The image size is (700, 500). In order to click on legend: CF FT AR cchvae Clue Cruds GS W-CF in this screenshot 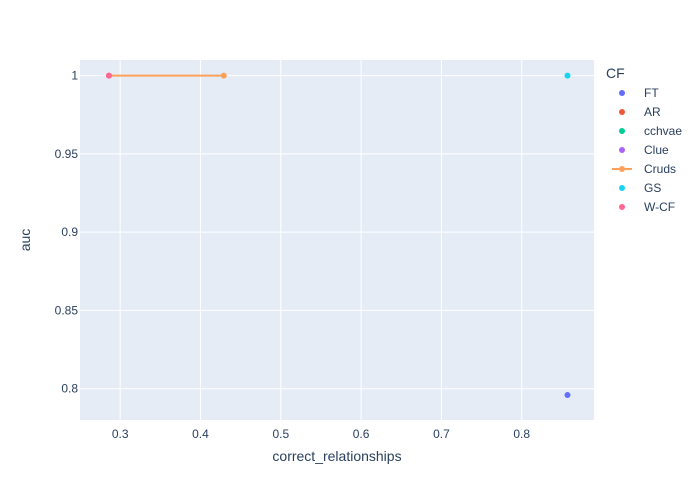, I will do `click(644, 139)`.